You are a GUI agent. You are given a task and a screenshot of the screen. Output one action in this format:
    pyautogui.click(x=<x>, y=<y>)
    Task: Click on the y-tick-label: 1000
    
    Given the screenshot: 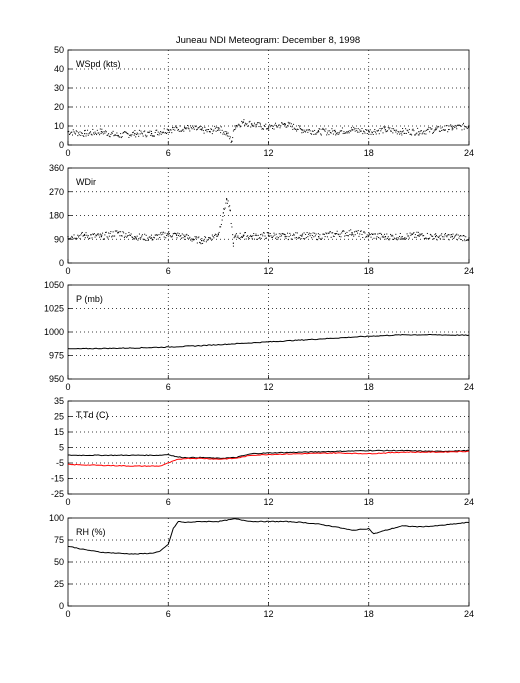 What is the action you would take?
    pyautogui.click(x=54, y=332)
    